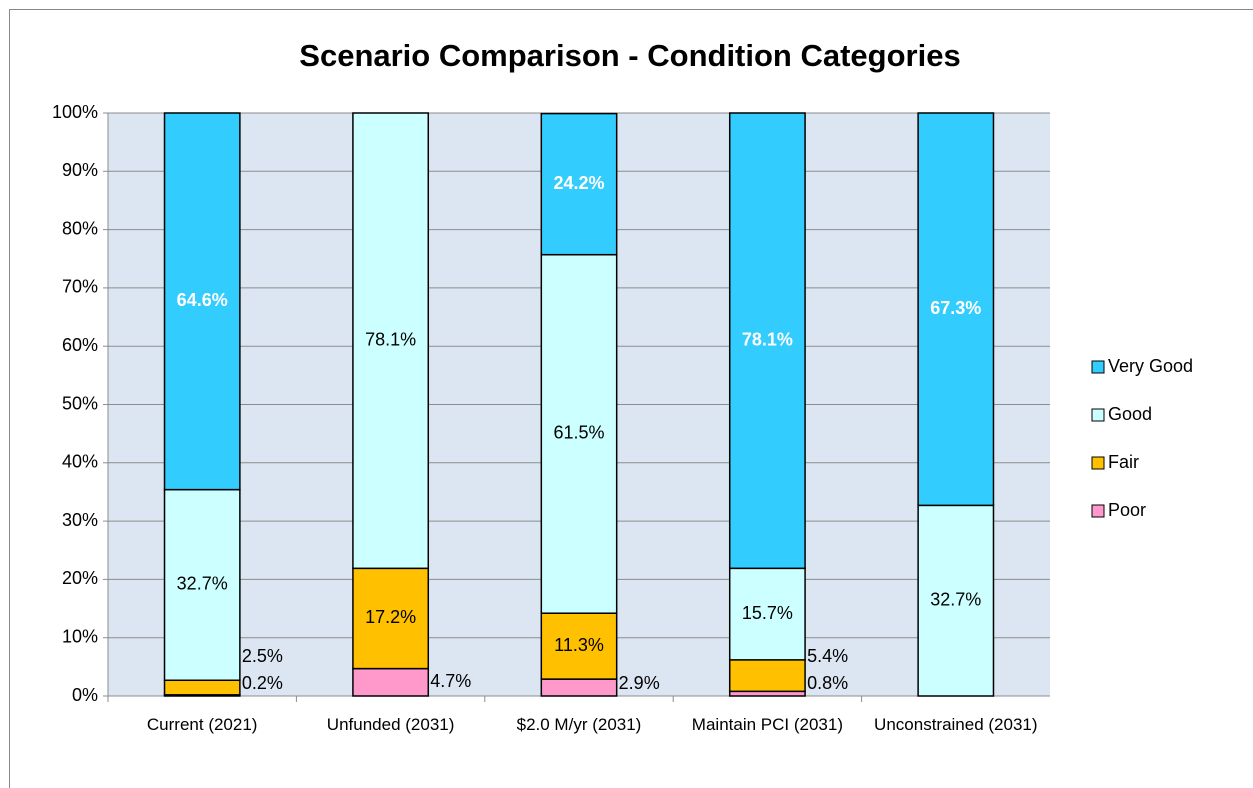  What do you see at coordinates (80, 462) in the screenshot?
I see `y-tick-label: 40%` at bounding box center [80, 462].